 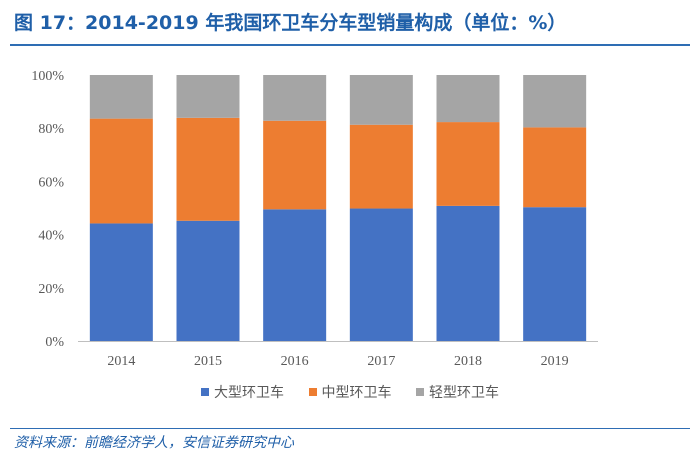 What do you see at coordinates (47, 209) in the screenshot?
I see `y-axis-ticks: 0% 20% 40% 60% 80% 100%` at bounding box center [47, 209].